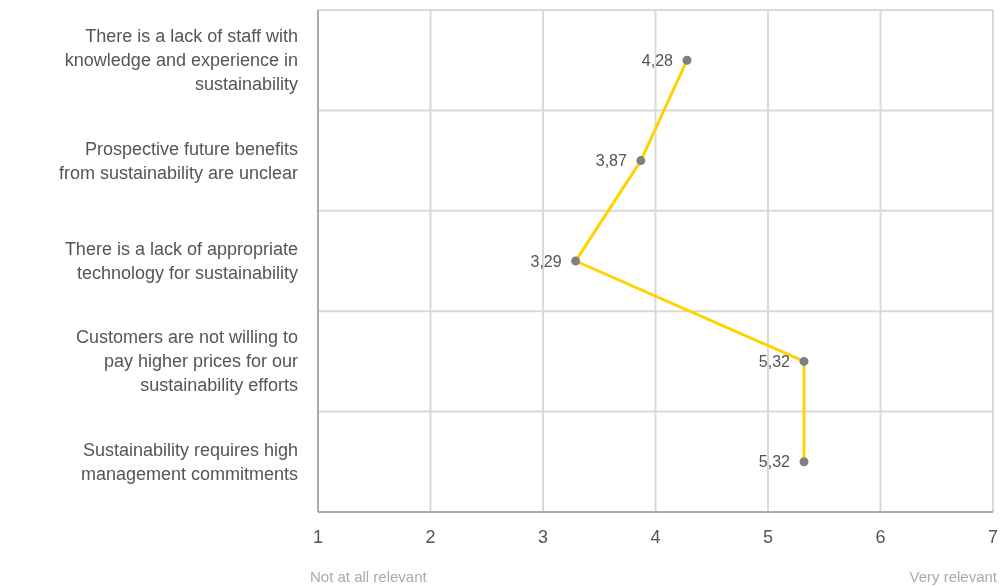 The width and height of the screenshot is (1007, 586). Describe the element at coordinates (318, 536) in the screenshot. I see `x-tick-label: 1` at that location.